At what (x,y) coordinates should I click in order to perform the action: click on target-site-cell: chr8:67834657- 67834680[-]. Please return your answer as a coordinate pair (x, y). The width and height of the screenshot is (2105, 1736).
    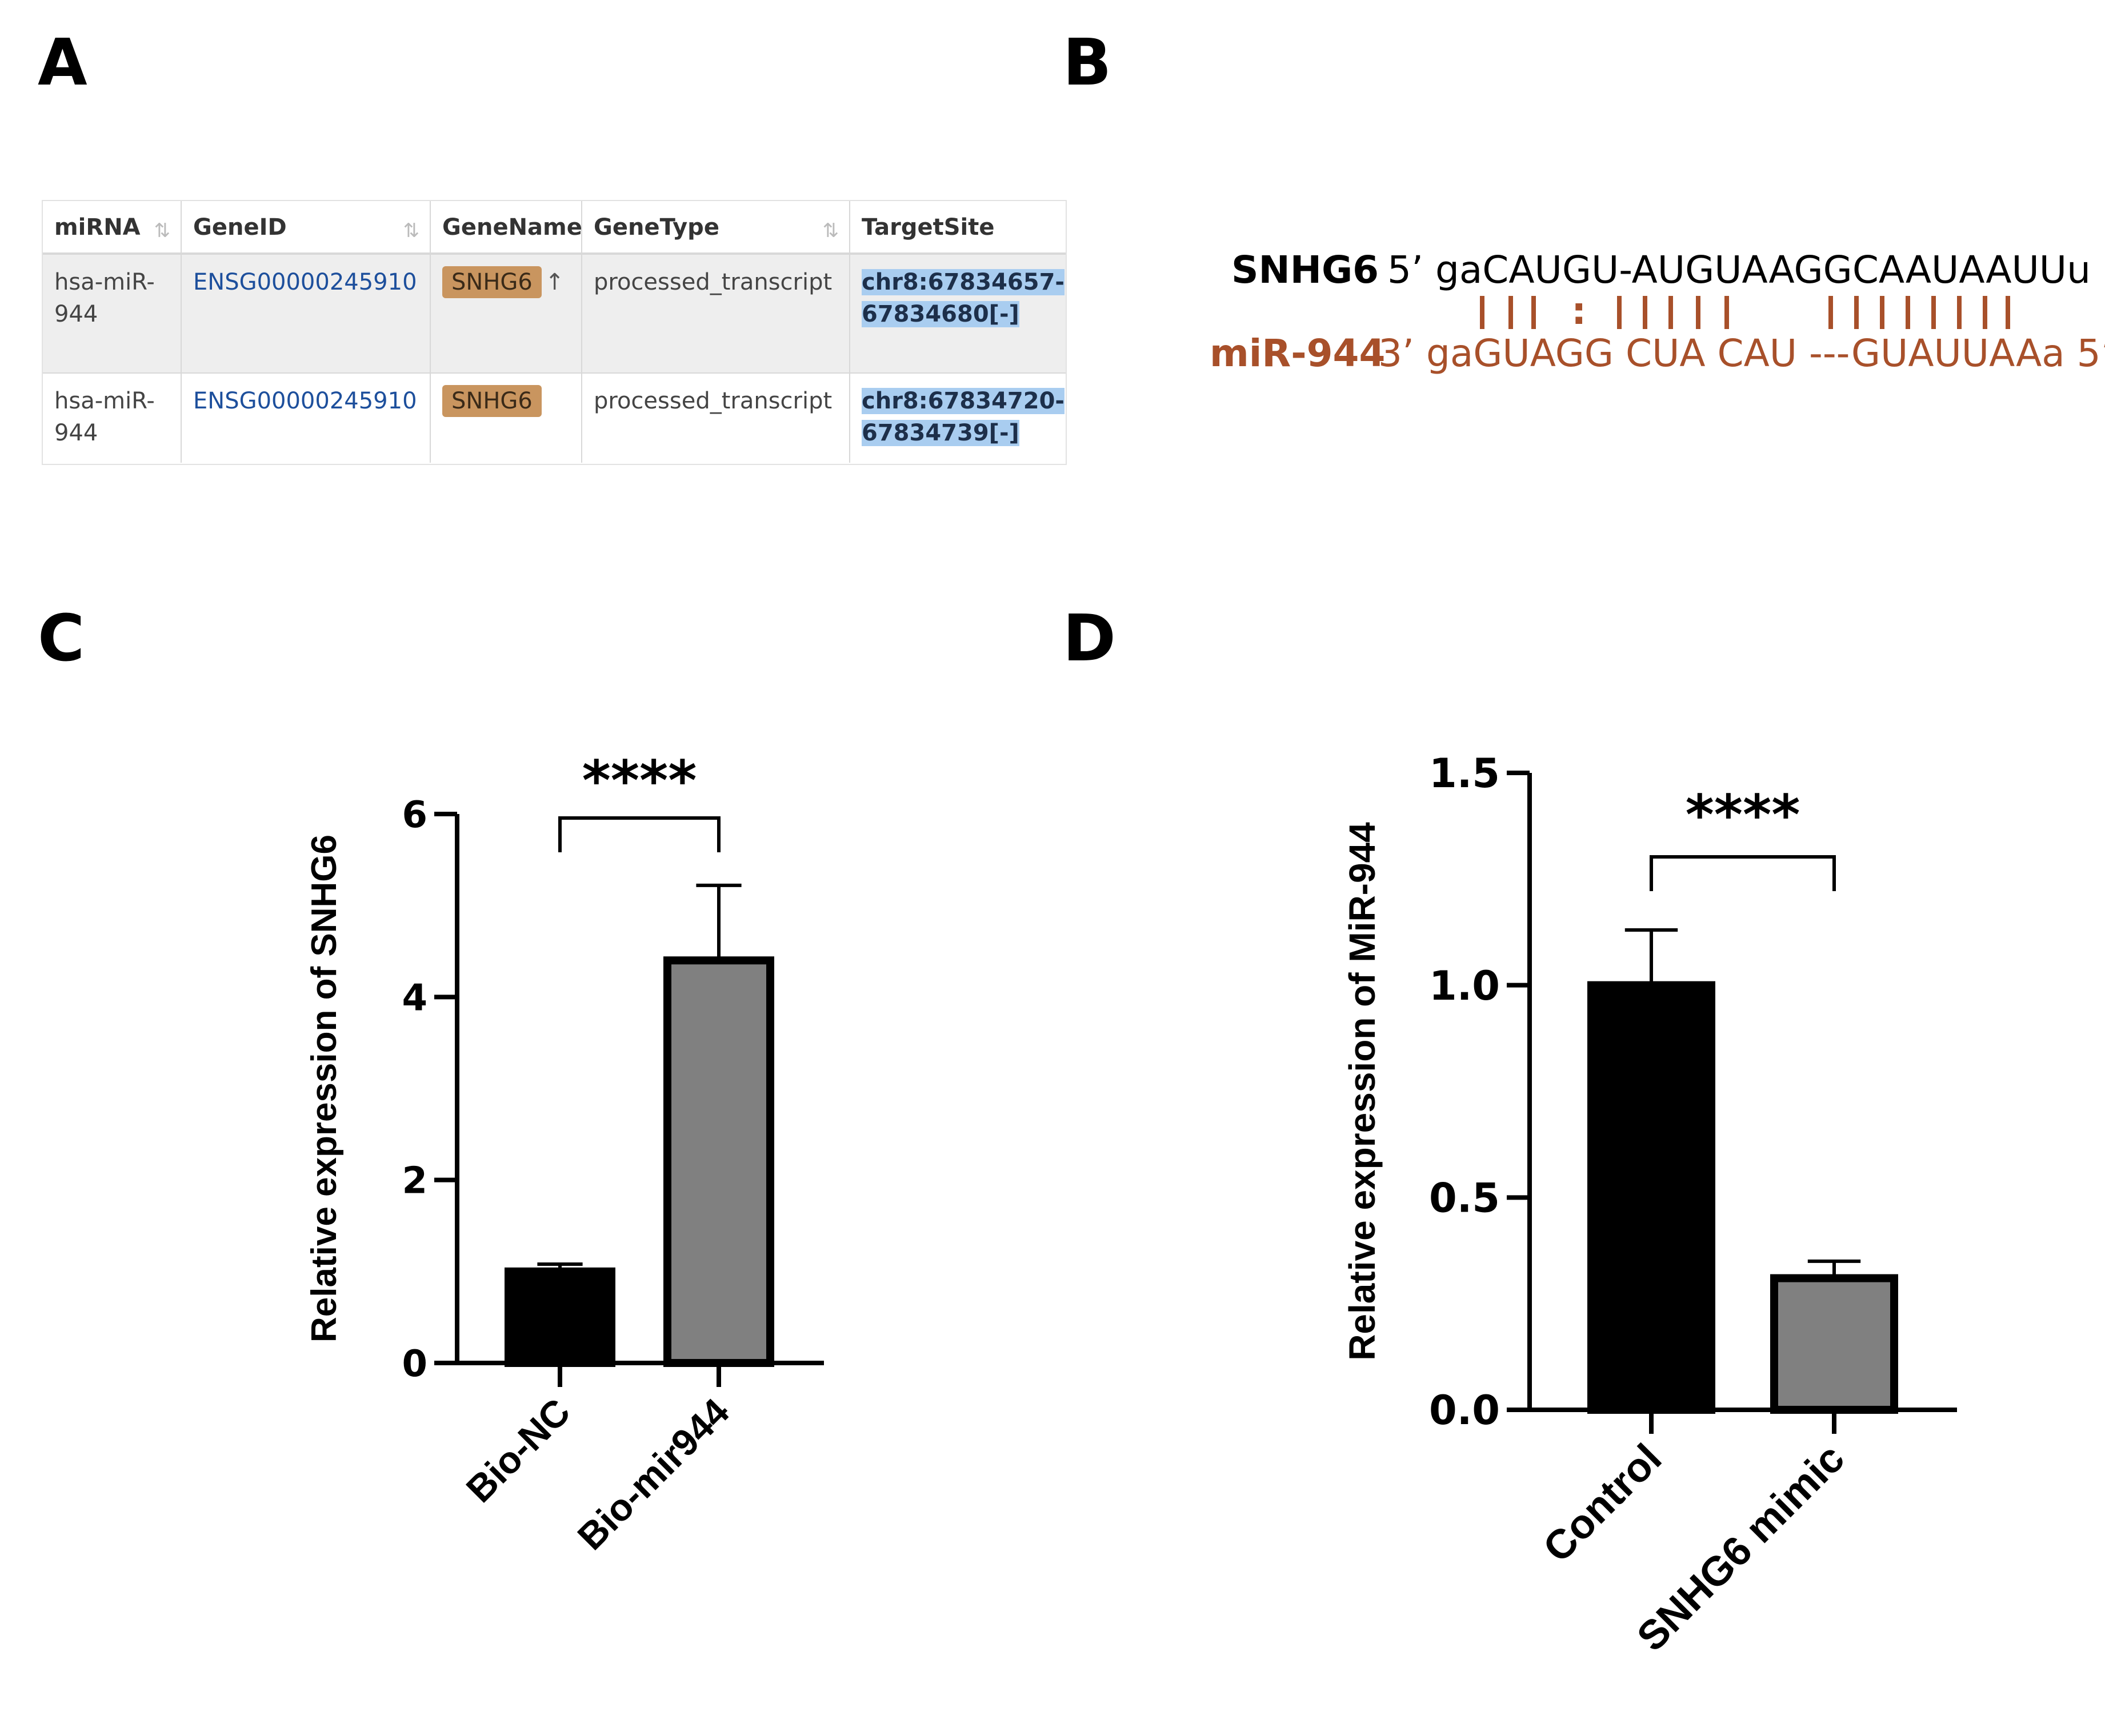
    Looking at the image, I should click on (963, 298).